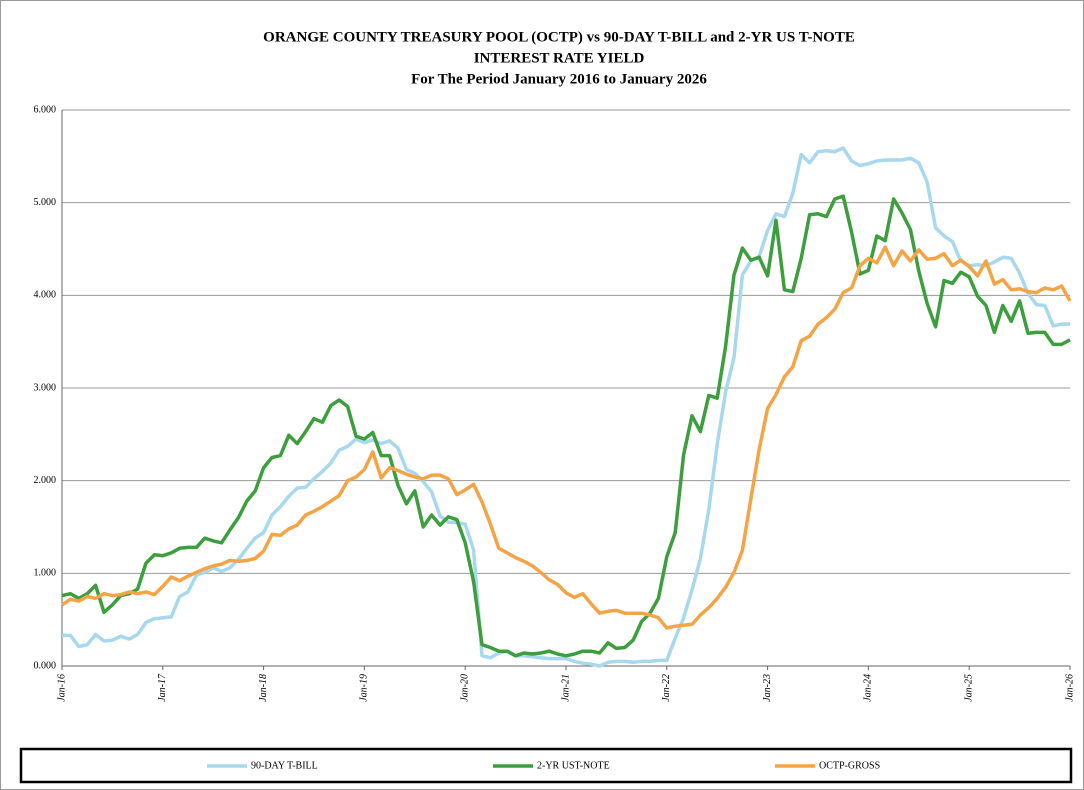  What do you see at coordinates (45, 480) in the screenshot?
I see `y-tick-label: 2.000` at bounding box center [45, 480].